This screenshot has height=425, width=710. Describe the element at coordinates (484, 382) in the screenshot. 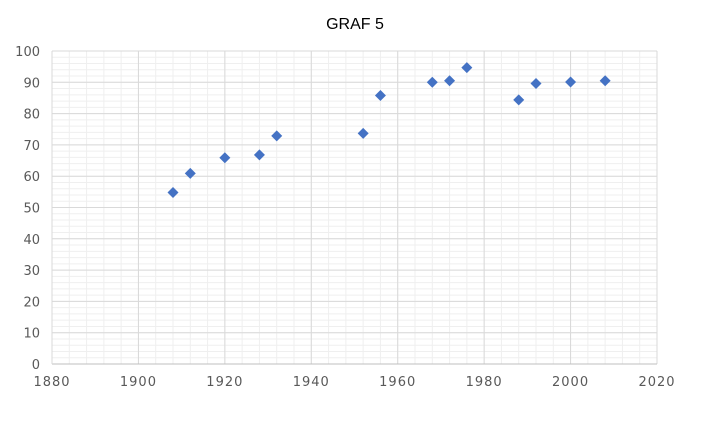

I see `x-tick-label: 1980` at that location.